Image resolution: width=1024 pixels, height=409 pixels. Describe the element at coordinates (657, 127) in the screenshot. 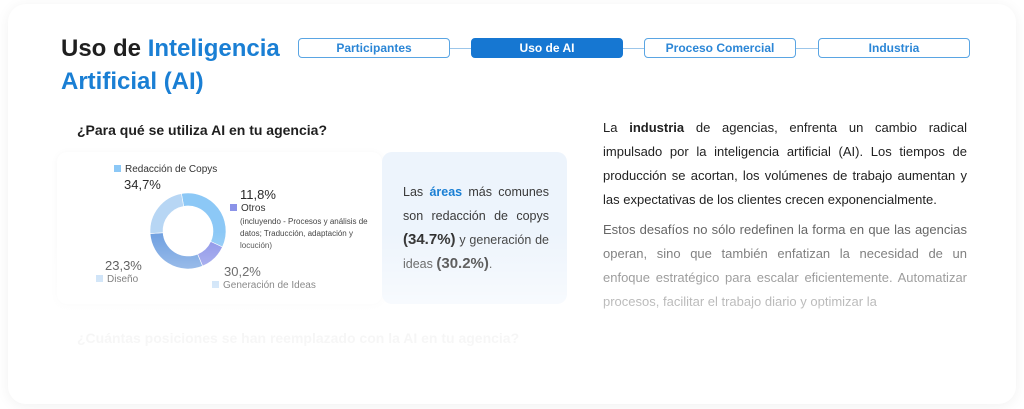

I see `paragraph-emphasis: industria` at that location.